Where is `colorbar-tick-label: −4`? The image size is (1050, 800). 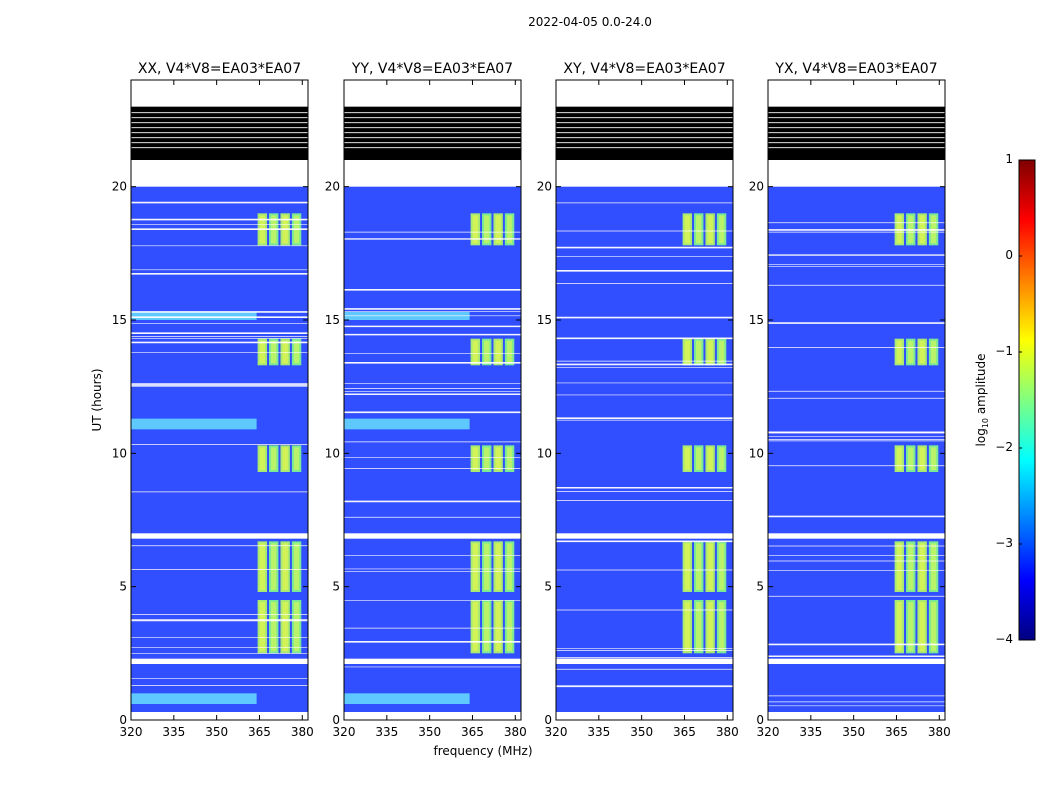 colorbar-tick-label: −4 is located at coordinates (1004, 639).